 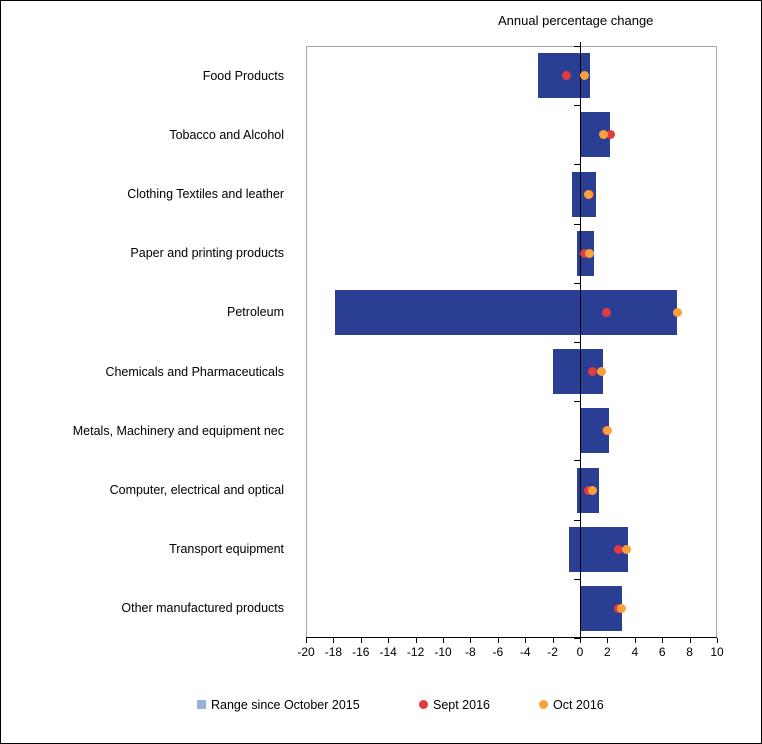 I want to click on x-tick-label: 10, so click(x=717, y=652).